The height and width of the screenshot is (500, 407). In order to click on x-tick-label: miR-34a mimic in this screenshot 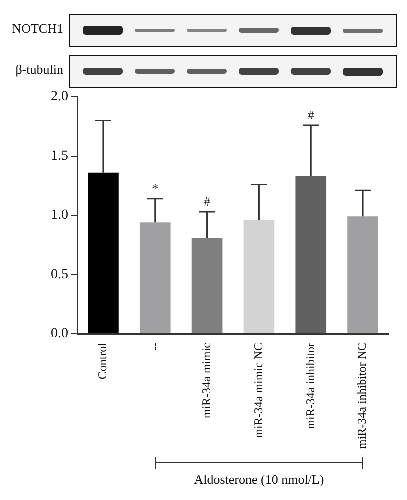, I will do `click(206, 381)`.